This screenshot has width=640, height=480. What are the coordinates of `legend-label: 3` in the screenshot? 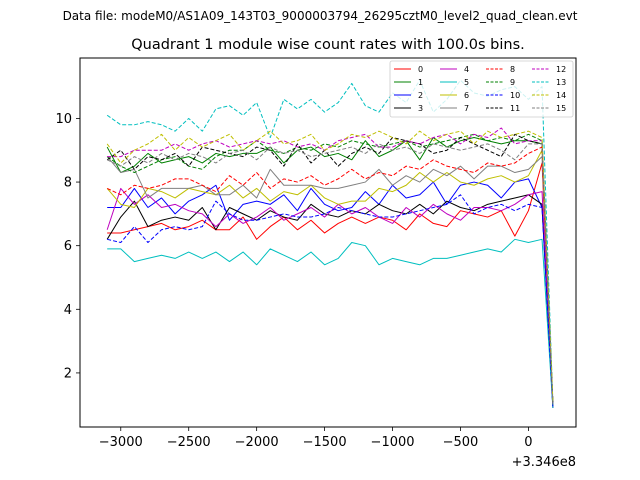 It's located at (420, 108).